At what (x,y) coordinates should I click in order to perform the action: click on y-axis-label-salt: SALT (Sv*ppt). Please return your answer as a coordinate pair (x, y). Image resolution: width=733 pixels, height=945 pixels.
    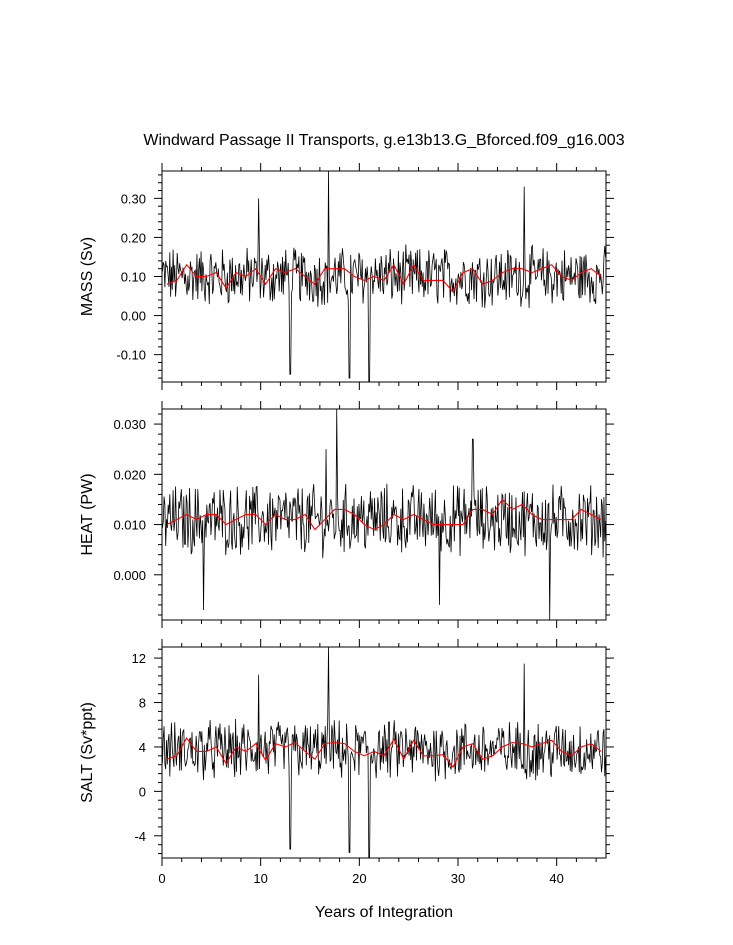
    Looking at the image, I should click on (87, 752).